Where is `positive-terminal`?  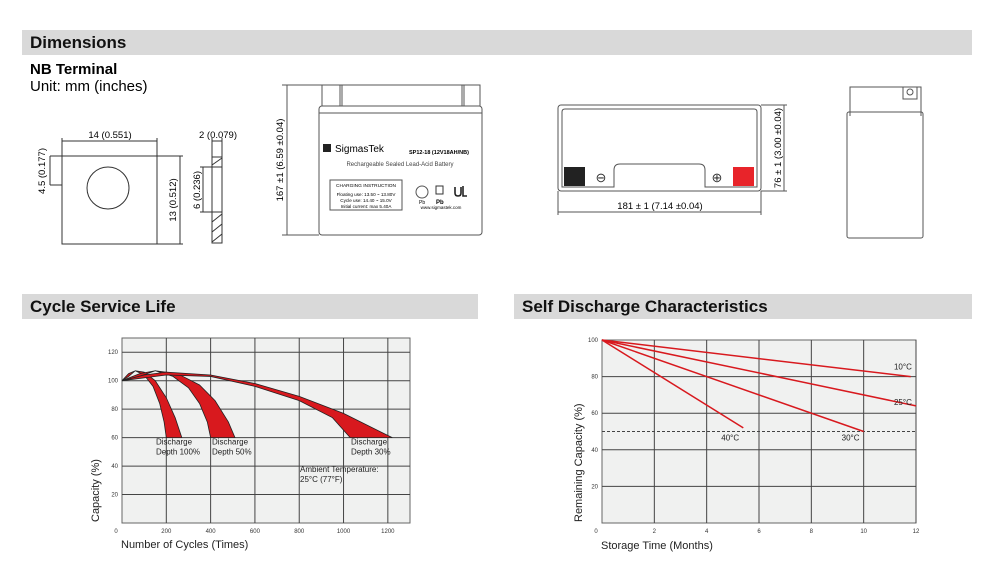 positive-terminal is located at coordinates (743, 176).